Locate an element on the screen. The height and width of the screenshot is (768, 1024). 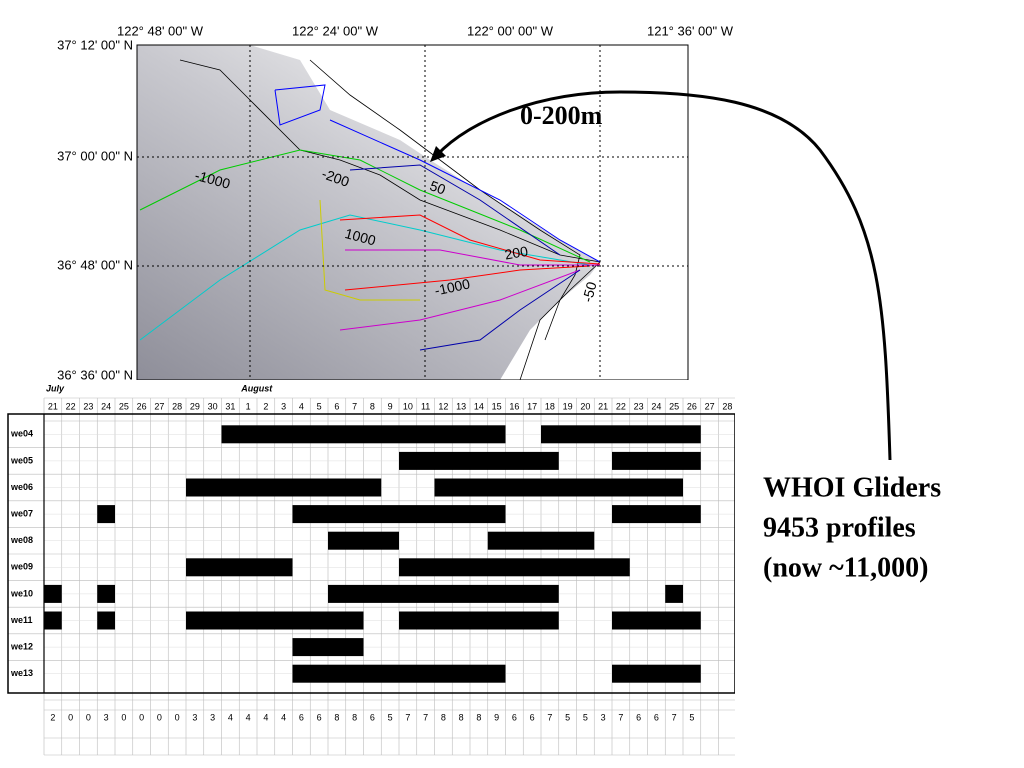
day-label: 16 is located at coordinates (514, 406).